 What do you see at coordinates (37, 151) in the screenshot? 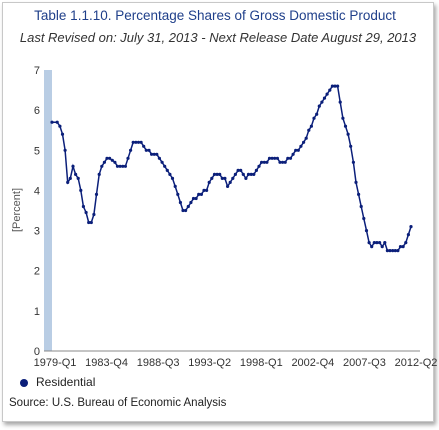
I see `y-tick-label: 5` at bounding box center [37, 151].